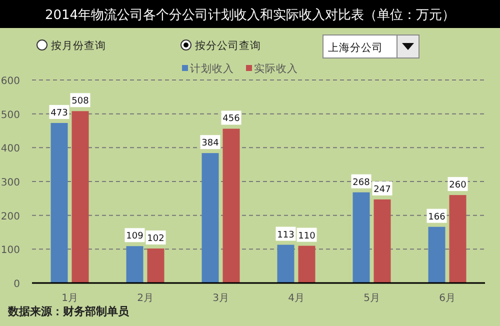  I want to click on data-label: 109, so click(135, 237).